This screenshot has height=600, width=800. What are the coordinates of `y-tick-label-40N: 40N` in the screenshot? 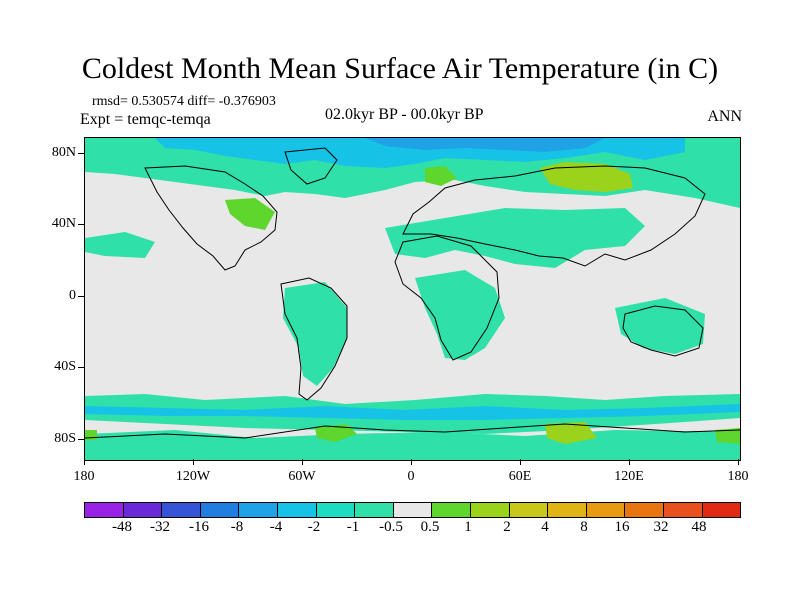 It's located at (63, 223).